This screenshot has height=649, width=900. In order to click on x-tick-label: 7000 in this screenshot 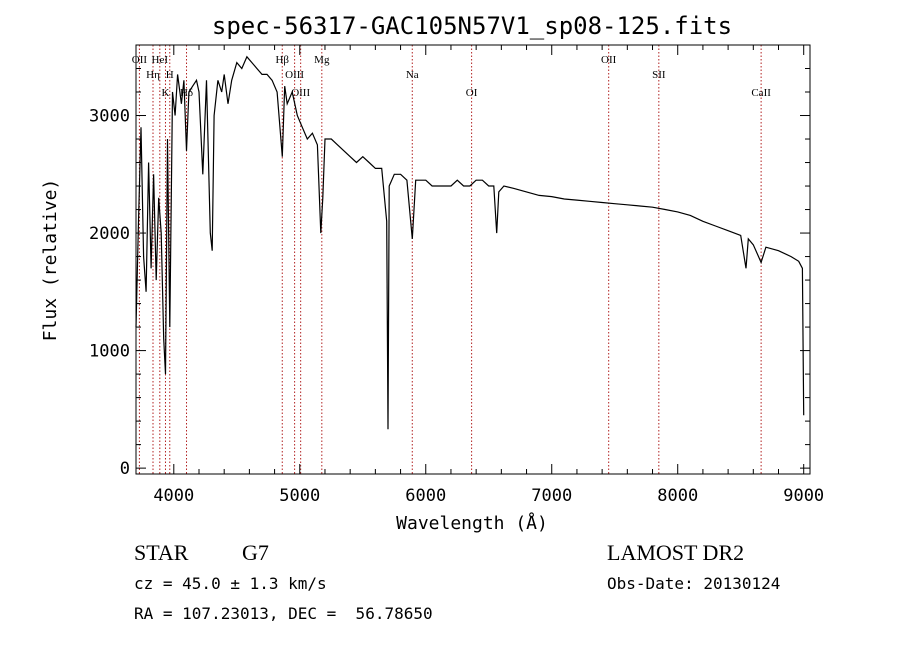, I will do `click(551, 496)`.